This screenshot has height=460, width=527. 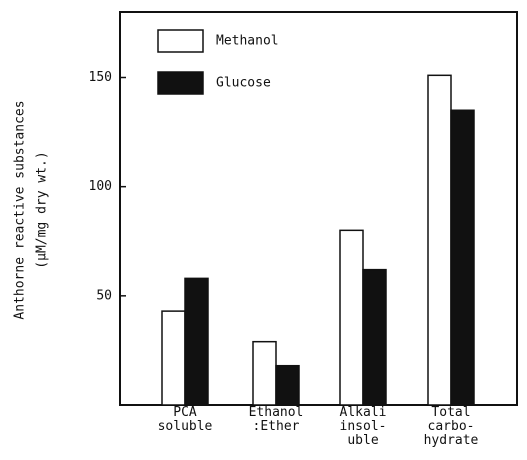 I want to click on x-tick-label: Total carbo- hydrate, so click(x=451, y=426).